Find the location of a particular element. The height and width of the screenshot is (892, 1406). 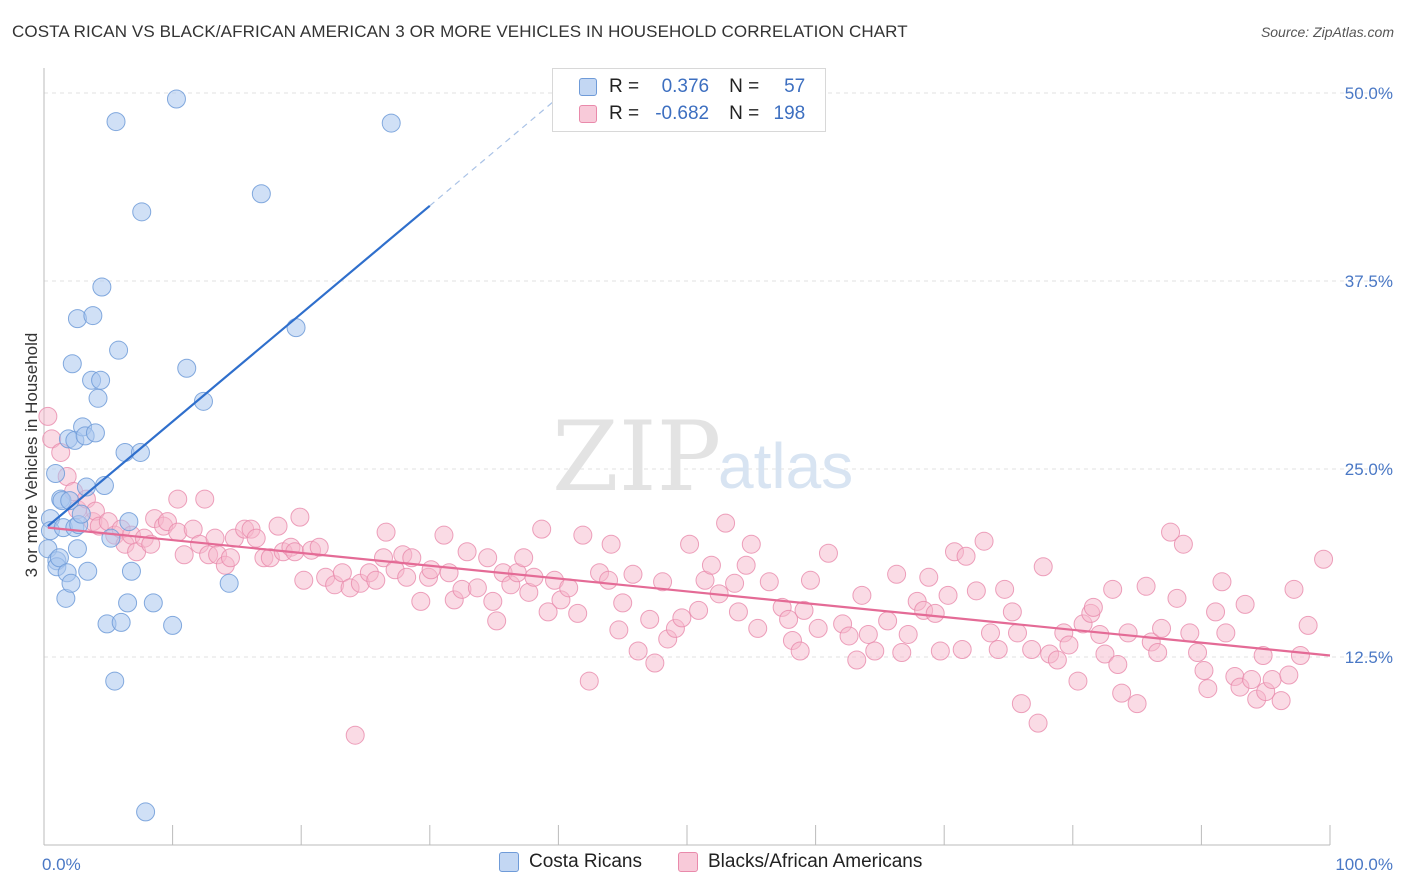

correlation-legend: R = 0.376 N = 57 R = -0.682 N = 198 is located at coordinates (689, 100).